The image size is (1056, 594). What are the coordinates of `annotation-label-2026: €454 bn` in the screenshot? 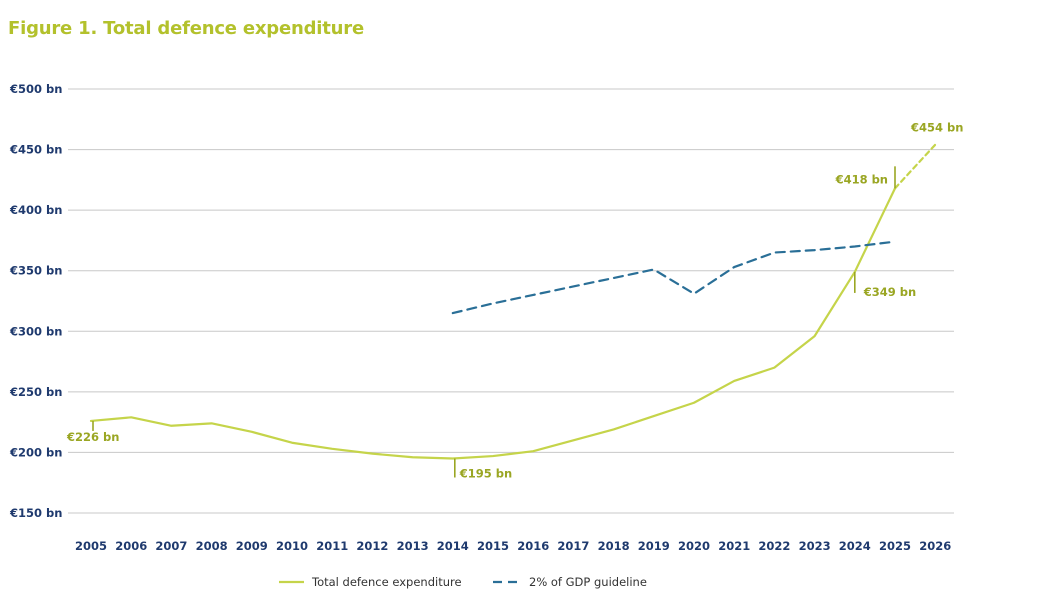 It's located at (936, 128).